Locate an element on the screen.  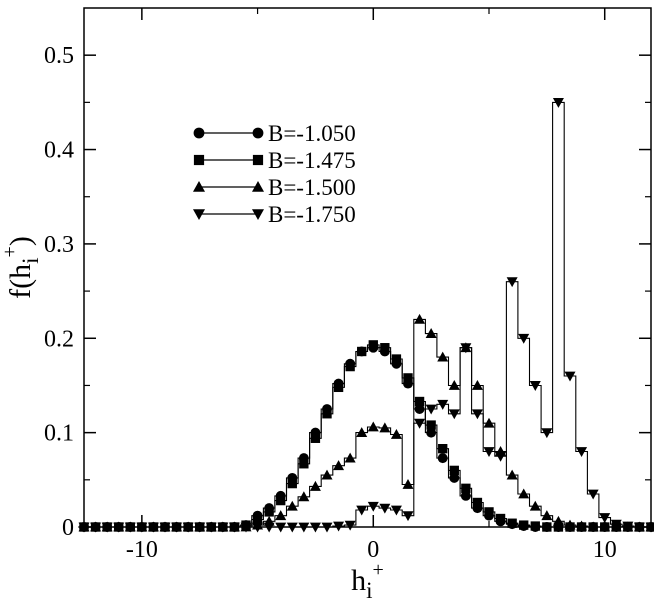
legend-label: B=-1.500 is located at coordinates (312, 187).